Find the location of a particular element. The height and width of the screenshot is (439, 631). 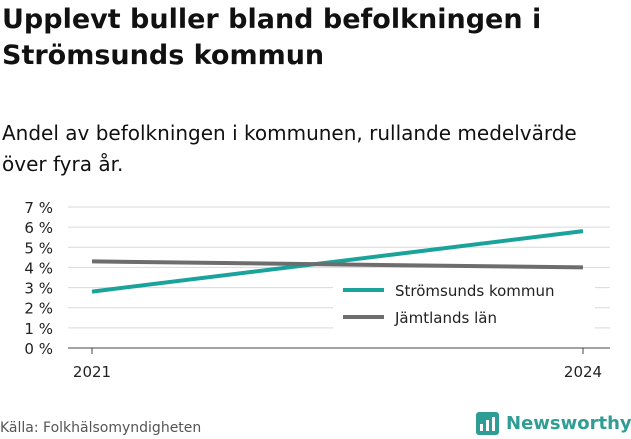

y-tick-label: 5 % is located at coordinates (38, 248).